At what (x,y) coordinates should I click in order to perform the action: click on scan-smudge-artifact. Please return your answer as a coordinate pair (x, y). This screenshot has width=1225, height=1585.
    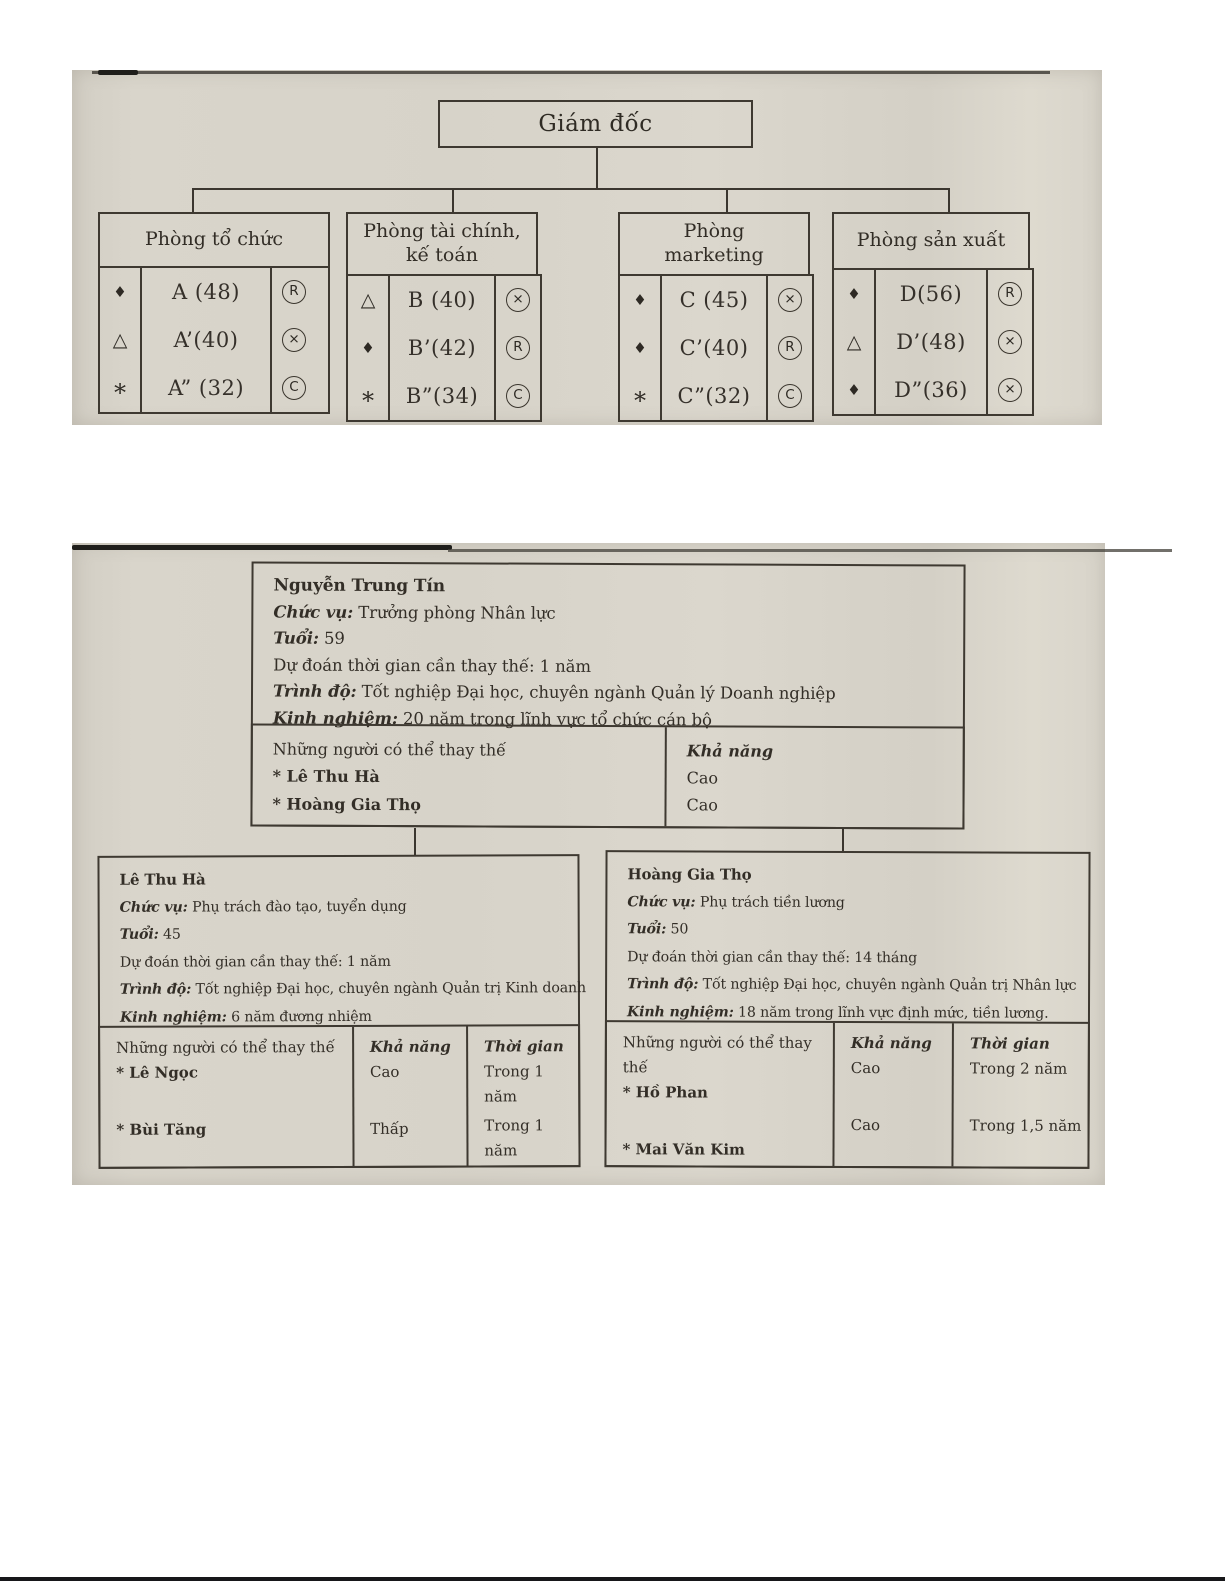
    Looking at the image, I should click on (118, 72).